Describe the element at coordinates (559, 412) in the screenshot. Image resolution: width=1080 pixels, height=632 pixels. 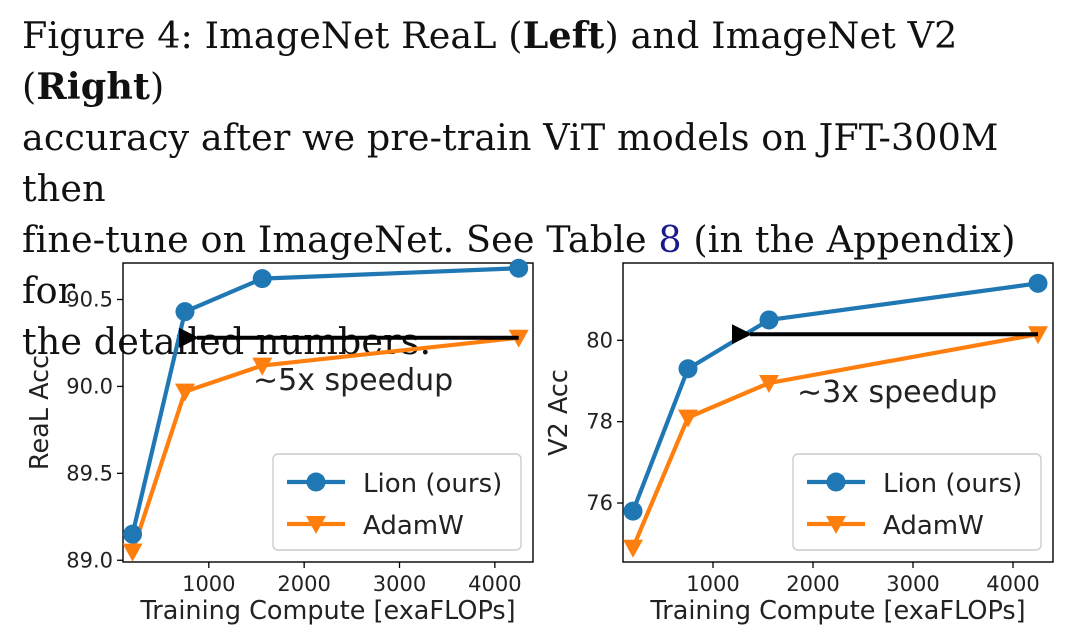
I see `y-axis-label: V2 Acc` at that location.